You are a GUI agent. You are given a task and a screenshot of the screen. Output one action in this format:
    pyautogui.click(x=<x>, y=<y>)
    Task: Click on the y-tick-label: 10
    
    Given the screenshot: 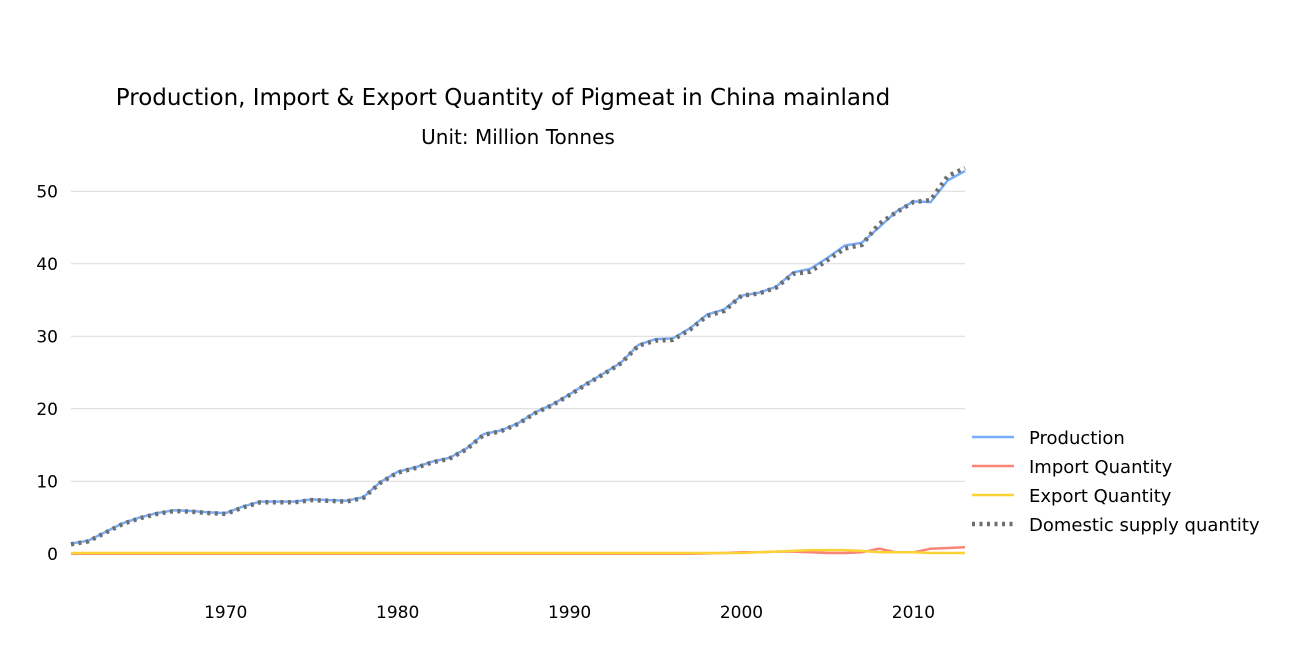 What is the action you would take?
    pyautogui.click(x=47, y=482)
    